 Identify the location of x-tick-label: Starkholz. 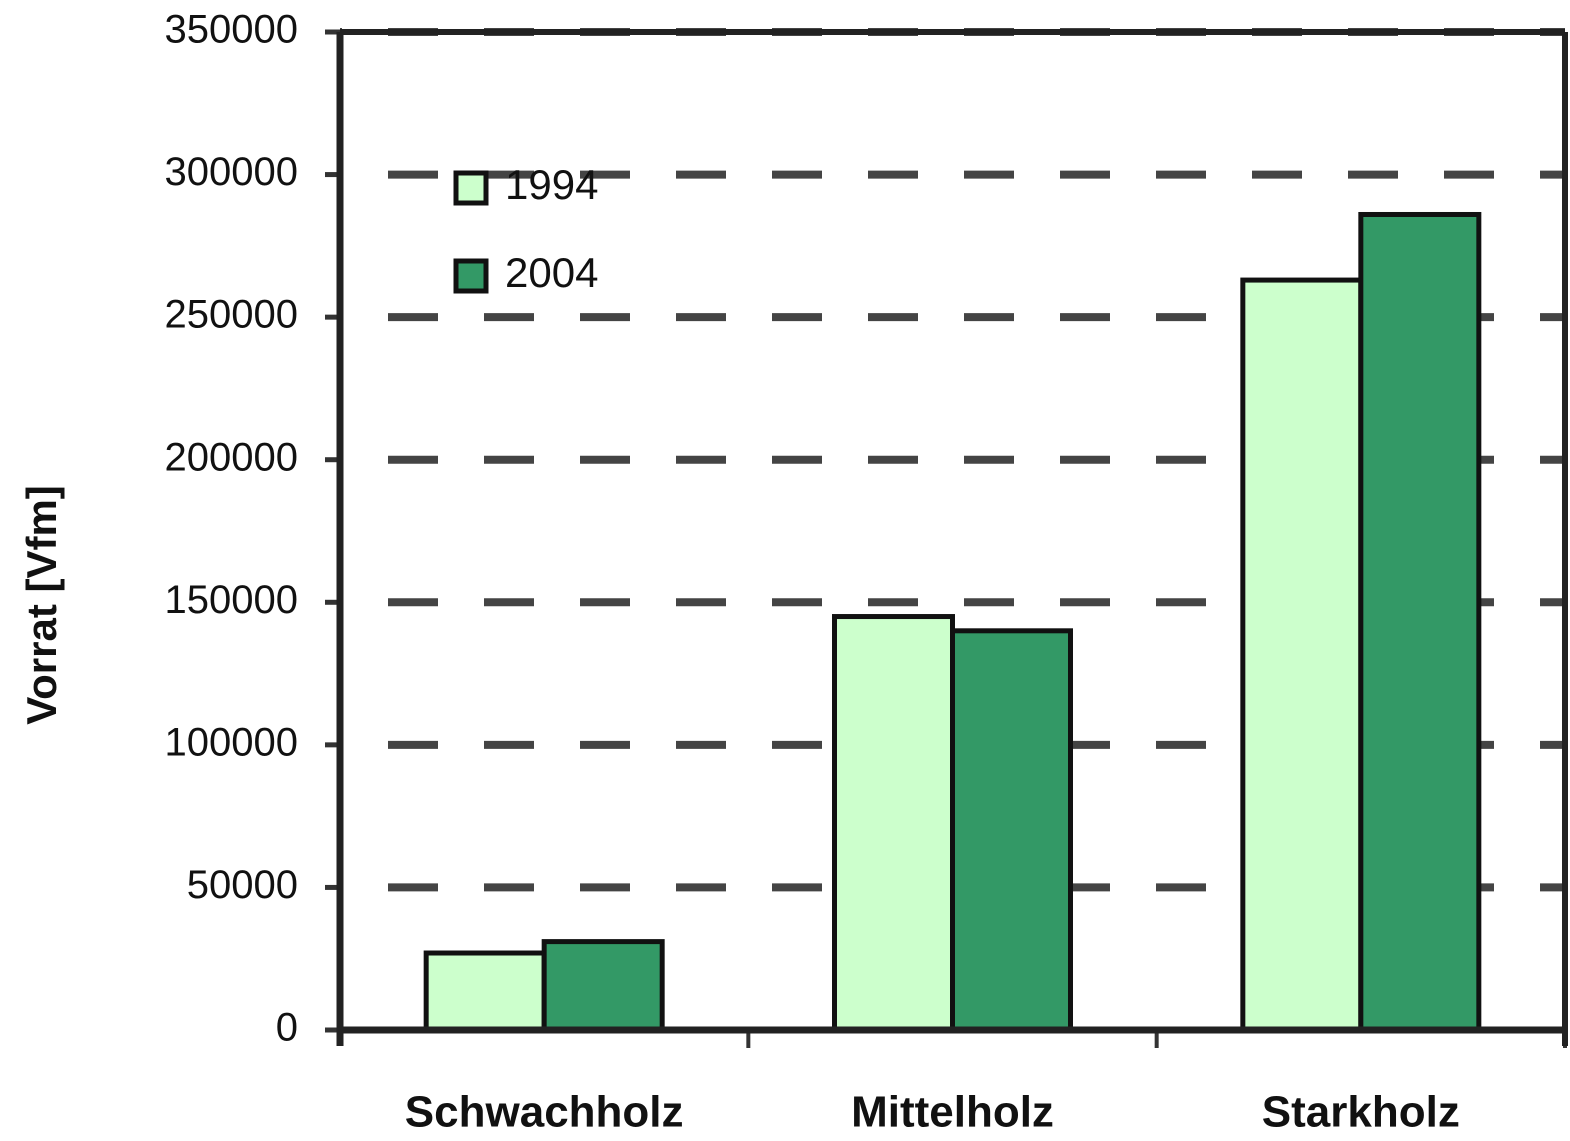
(1361, 1112).